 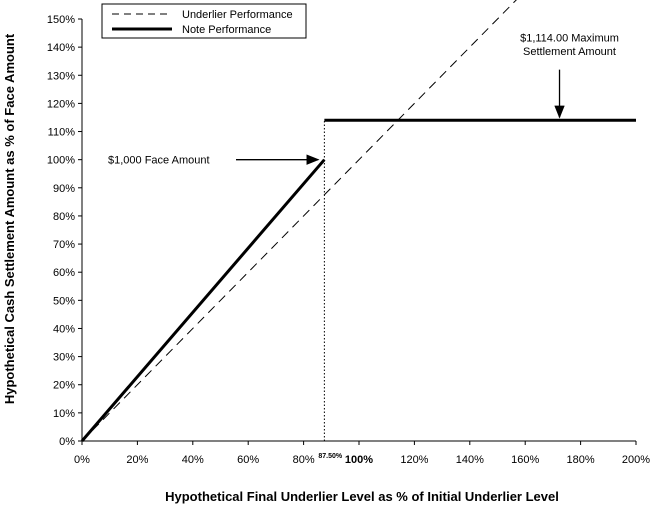 What do you see at coordinates (159, 161) in the screenshot?
I see `face-amount-annotation: $1,000 Face Amount` at bounding box center [159, 161].